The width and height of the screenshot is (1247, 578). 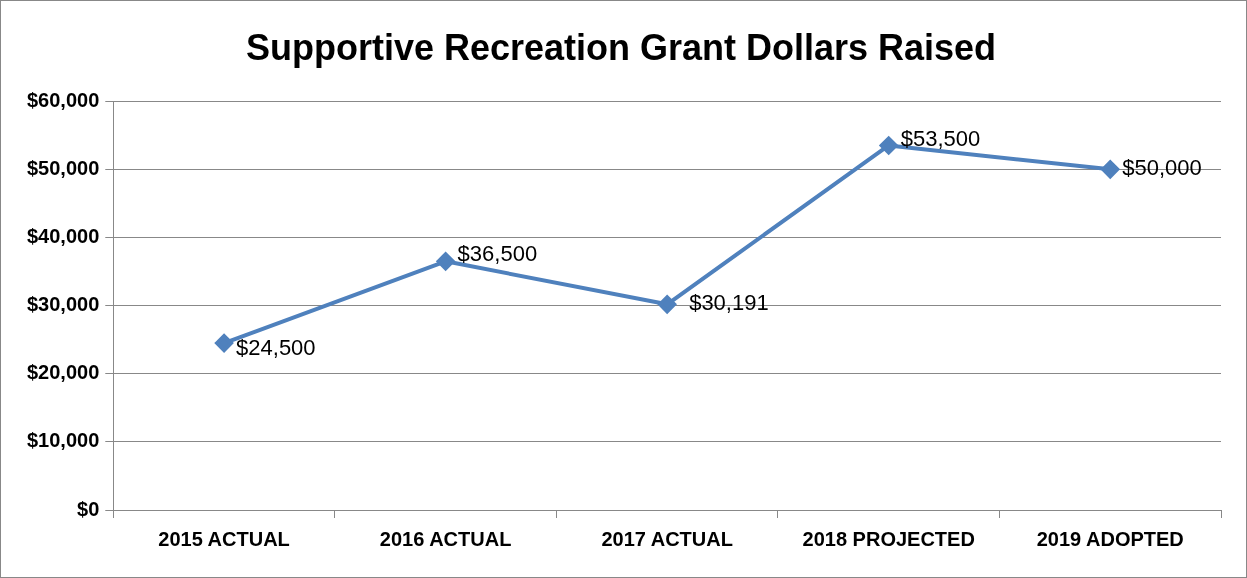 What do you see at coordinates (63, 99) in the screenshot?
I see `y-tick-label: $60,000` at bounding box center [63, 99].